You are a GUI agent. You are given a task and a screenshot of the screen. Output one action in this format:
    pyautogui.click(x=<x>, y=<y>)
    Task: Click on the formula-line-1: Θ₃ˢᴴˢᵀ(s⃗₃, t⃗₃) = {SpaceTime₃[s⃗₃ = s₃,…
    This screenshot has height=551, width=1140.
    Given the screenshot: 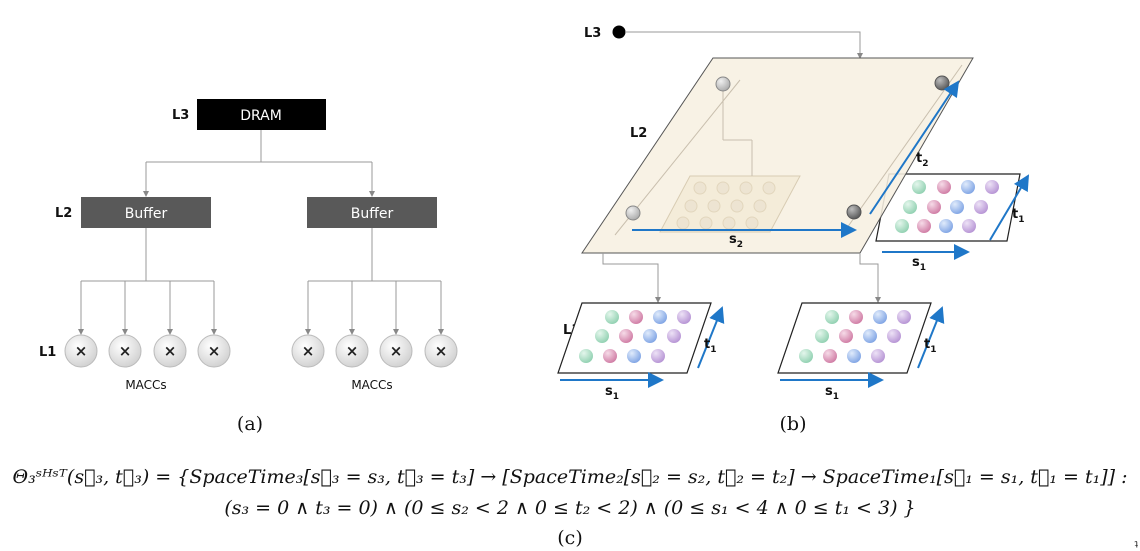 What is the action you would take?
    pyautogui.click(x=570, y=477)
    